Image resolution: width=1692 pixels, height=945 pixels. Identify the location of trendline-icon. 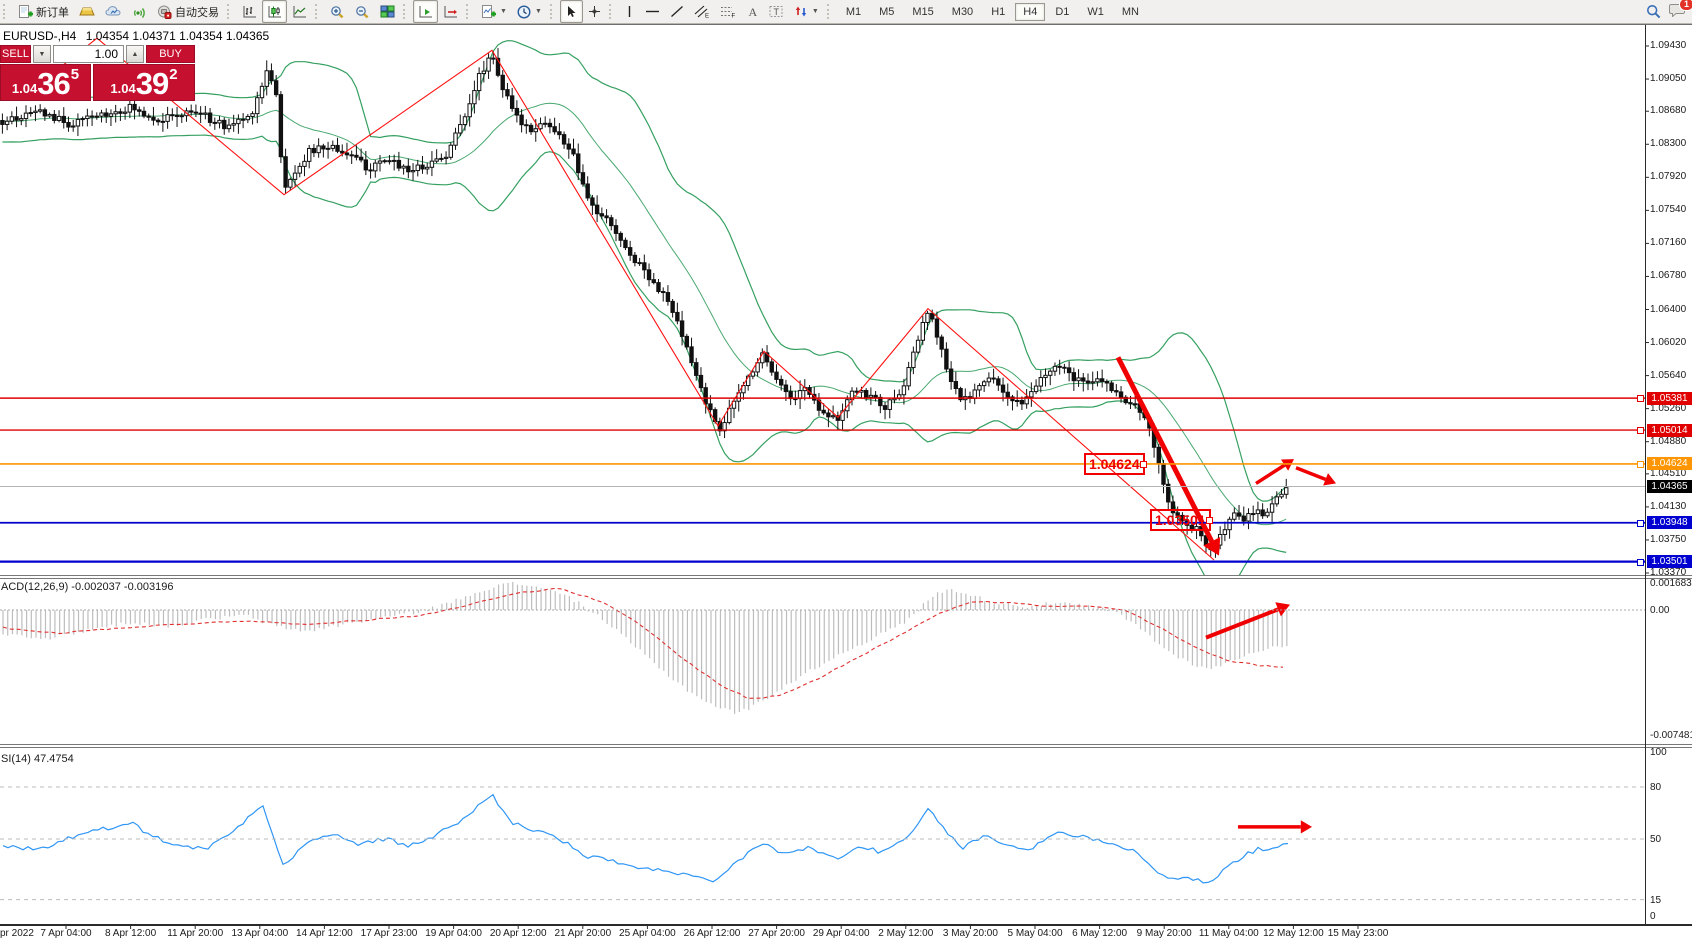
(676, 11).